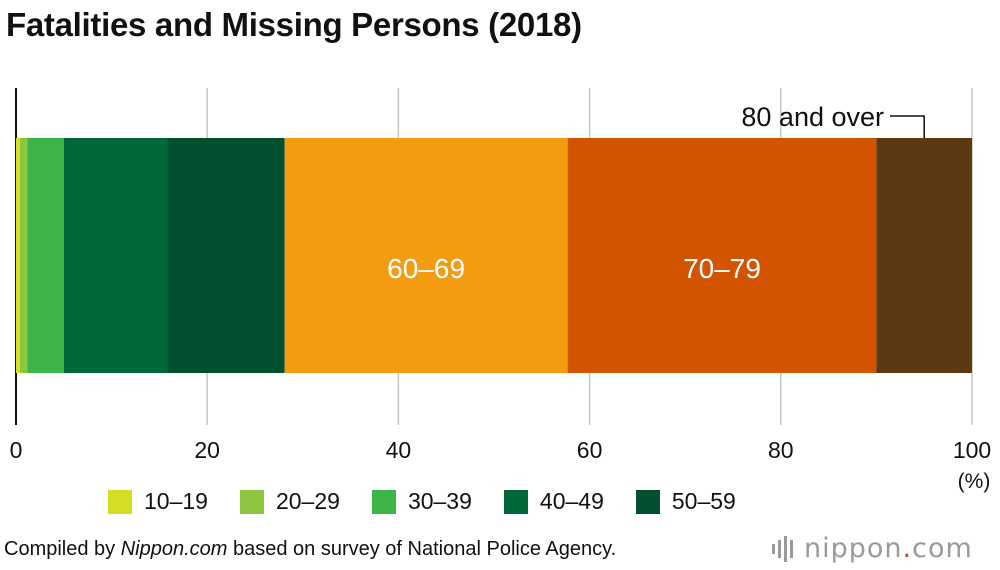 The image size is (1000, 570). I want to click on legend-item: 10–19, so click(158, 501).